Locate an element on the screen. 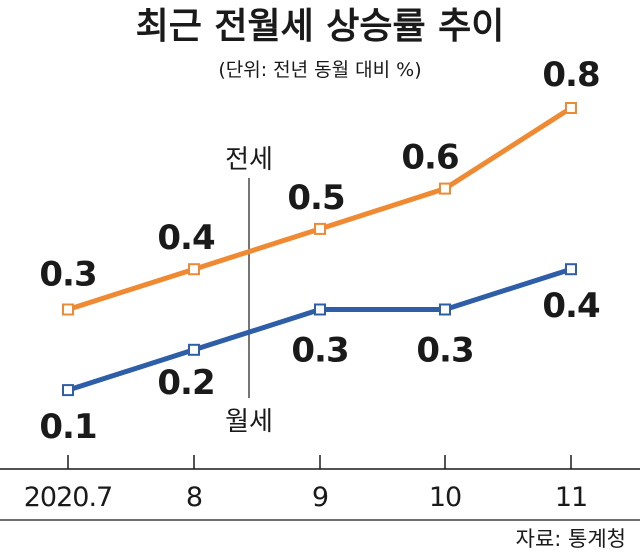 Image resolution: width=640 pixels, height=555 pixels. data-label-jeonse-3: 0.6 is located at coordinates (429, 158).